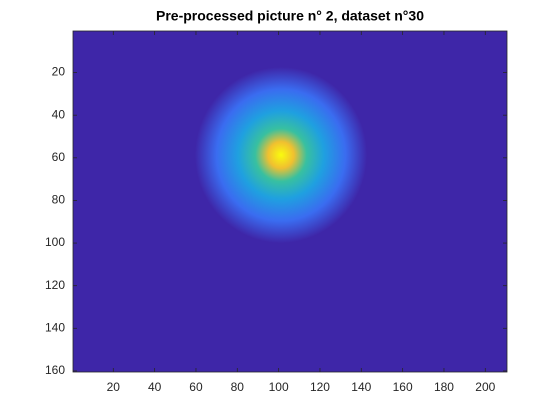  What do you see at coordinates (238, 387) in the screenshot?
I see `x-tick-label: 80` at bounding box center [238, 387].